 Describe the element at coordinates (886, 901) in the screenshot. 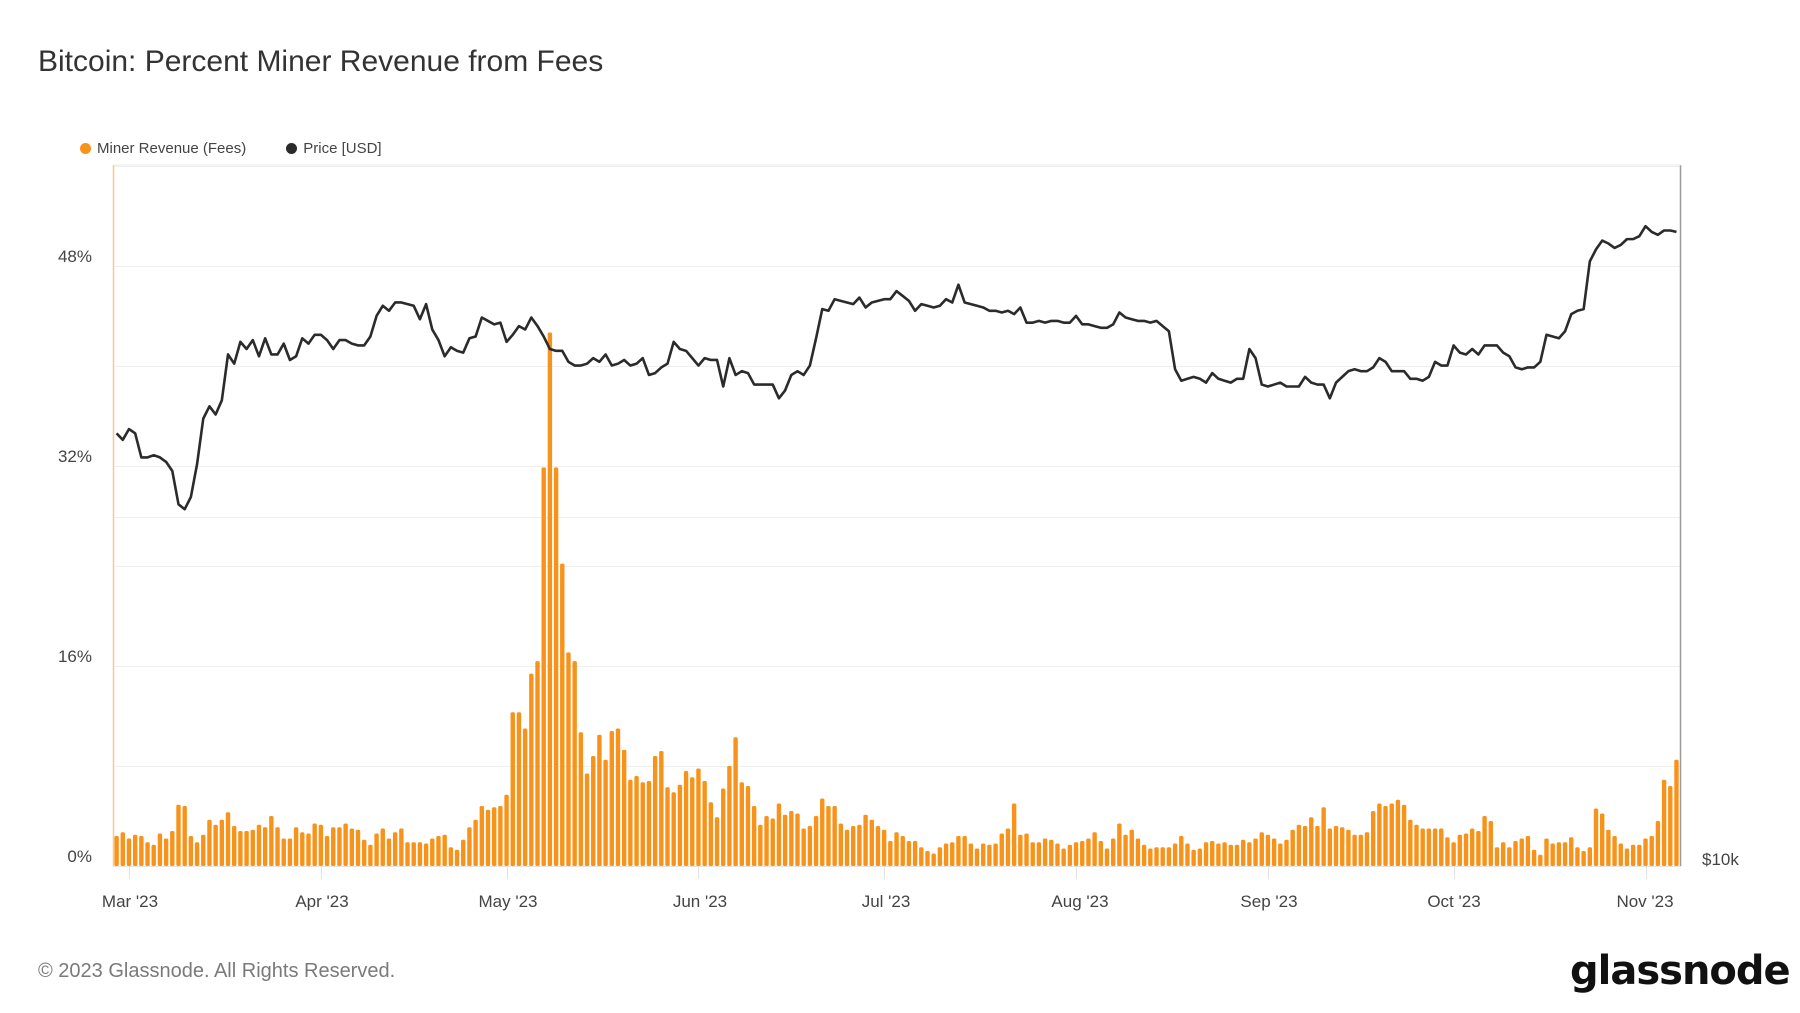

I see `x-tick-label-jul: Jul '23` at that location.